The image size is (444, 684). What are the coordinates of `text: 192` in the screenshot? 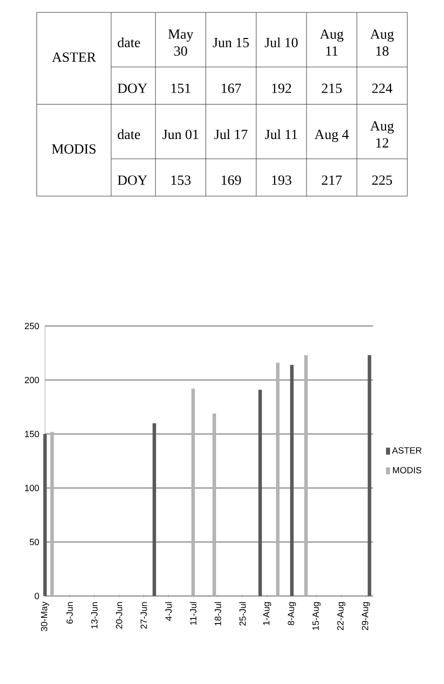 It's located at (282, 89).